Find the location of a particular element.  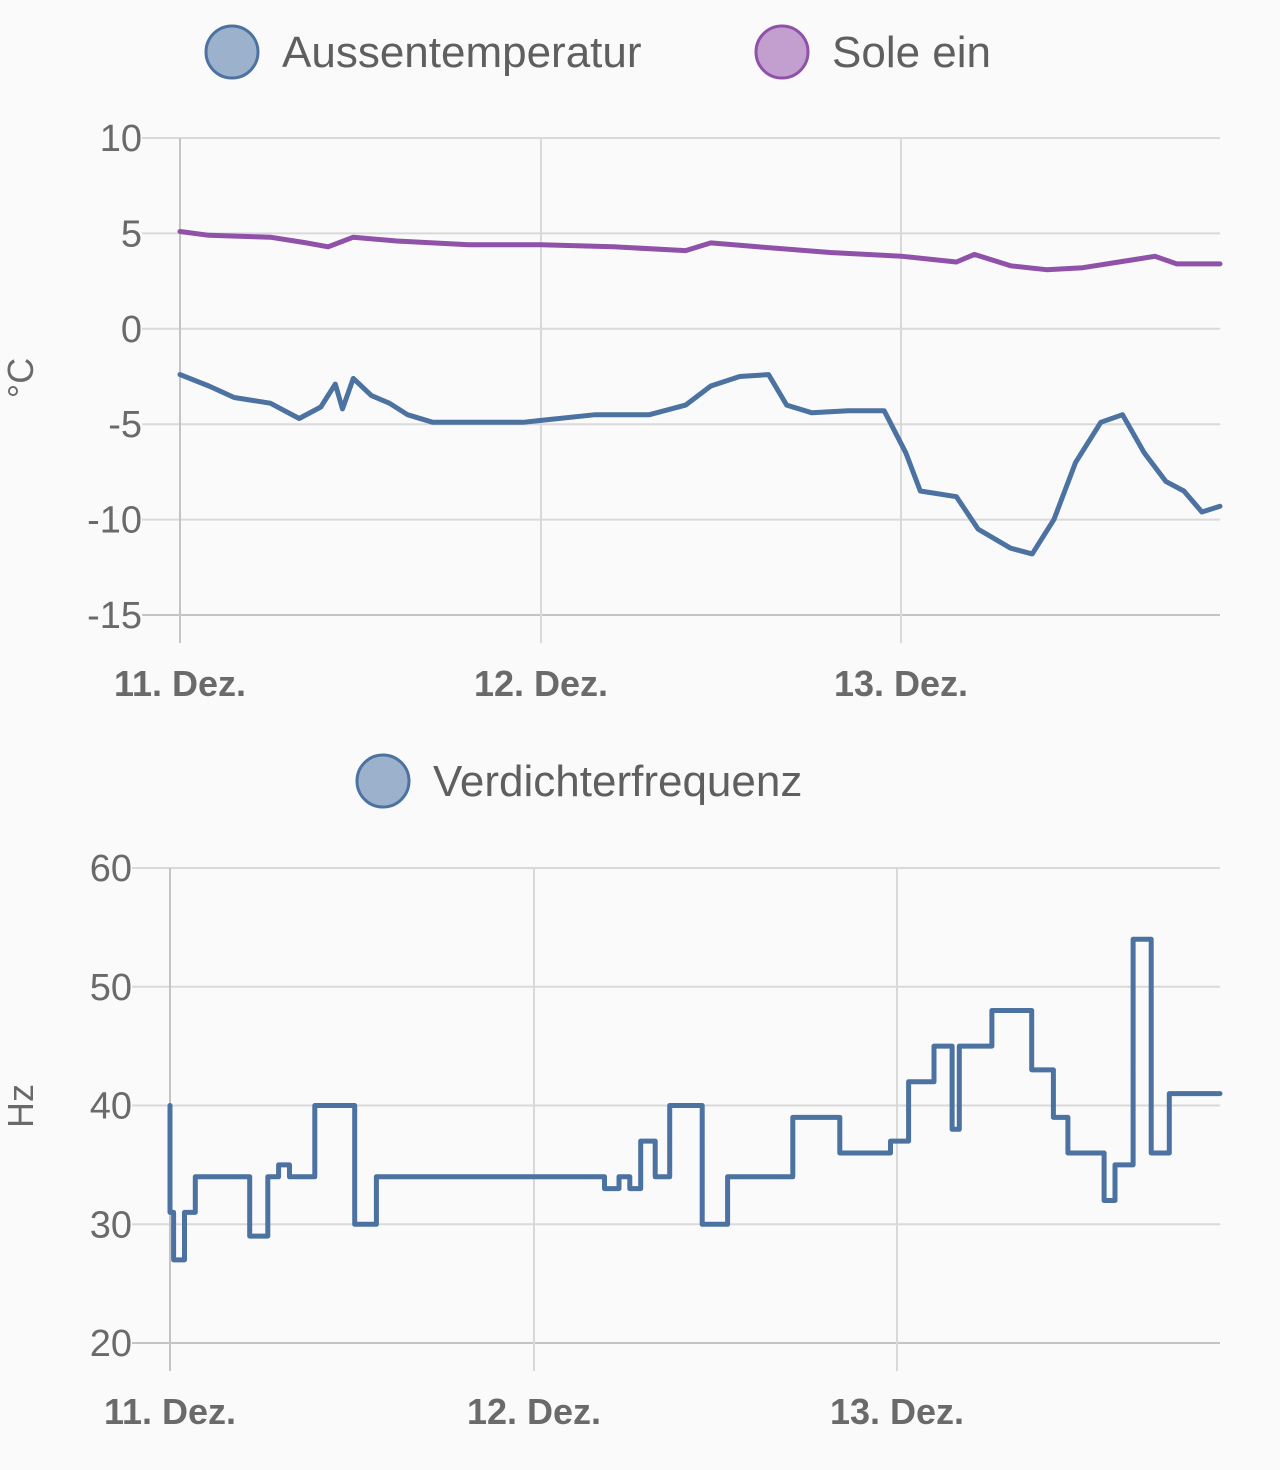

y-tick-label: 40 is located at coordinates (111, 1107).